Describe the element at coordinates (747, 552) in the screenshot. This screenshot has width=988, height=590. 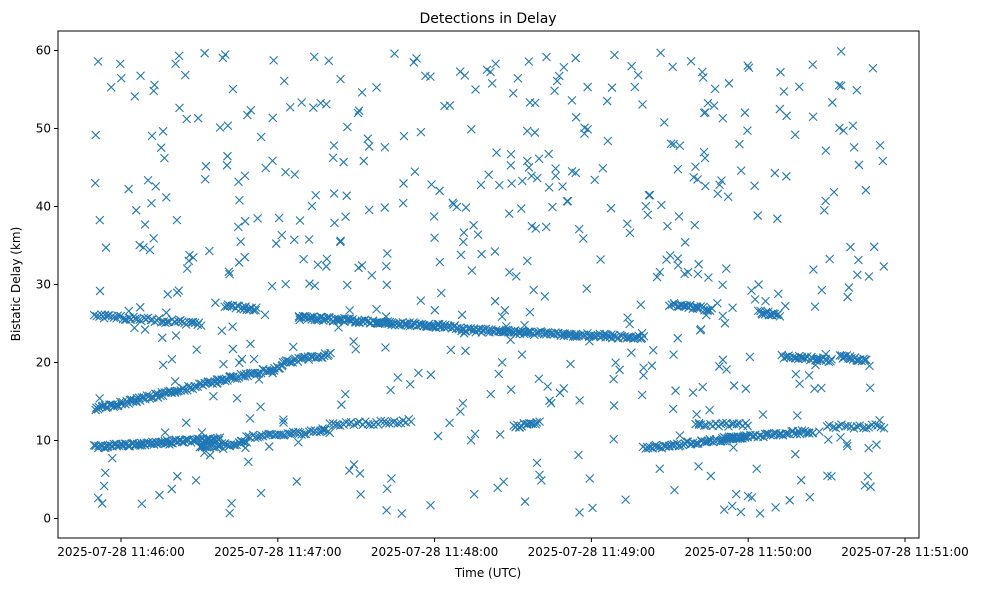
I see `x-tick-label: 2025-07-28 11:50:00` at that location.